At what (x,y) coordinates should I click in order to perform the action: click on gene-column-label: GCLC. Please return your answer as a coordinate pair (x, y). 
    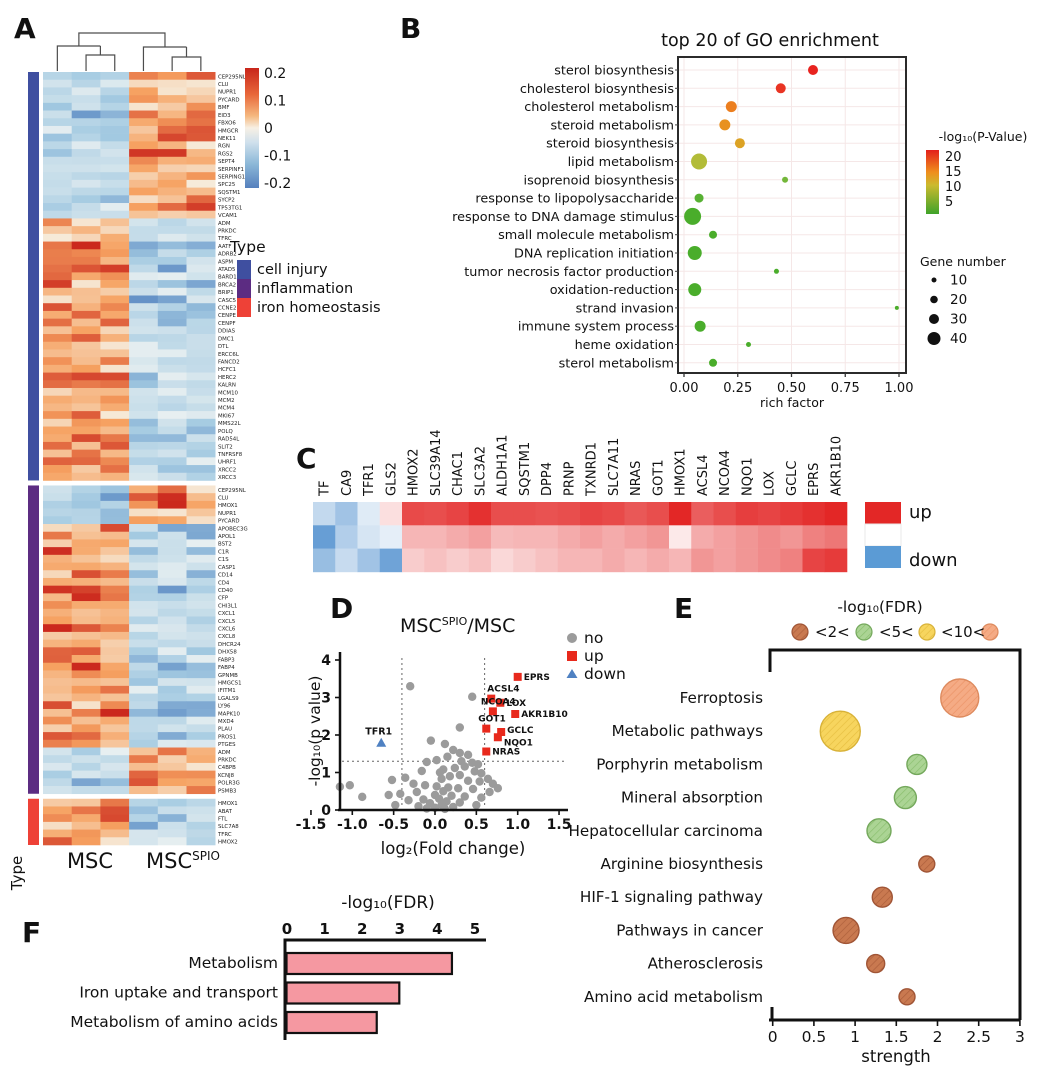
    Looking at the image, I should click on (792, 478).